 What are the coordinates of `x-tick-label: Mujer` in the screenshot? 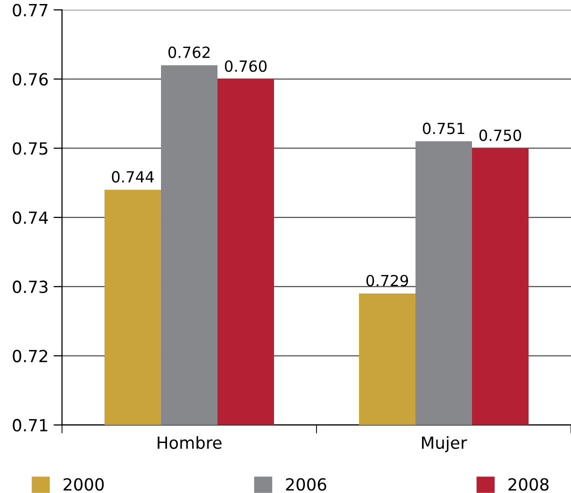 It's located at (445, 444).